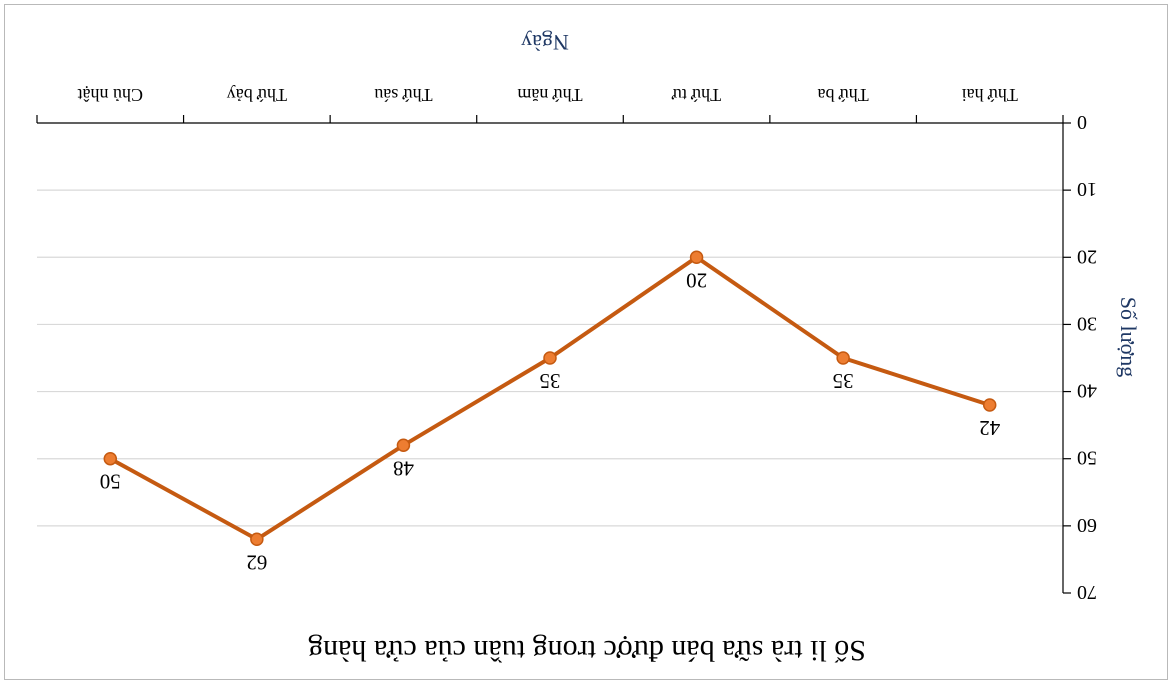  What do you see at coordinates (843, 95) in the screenshot?
I see `x-tick-label: Thứ ba` at bounding box center [843, 95].